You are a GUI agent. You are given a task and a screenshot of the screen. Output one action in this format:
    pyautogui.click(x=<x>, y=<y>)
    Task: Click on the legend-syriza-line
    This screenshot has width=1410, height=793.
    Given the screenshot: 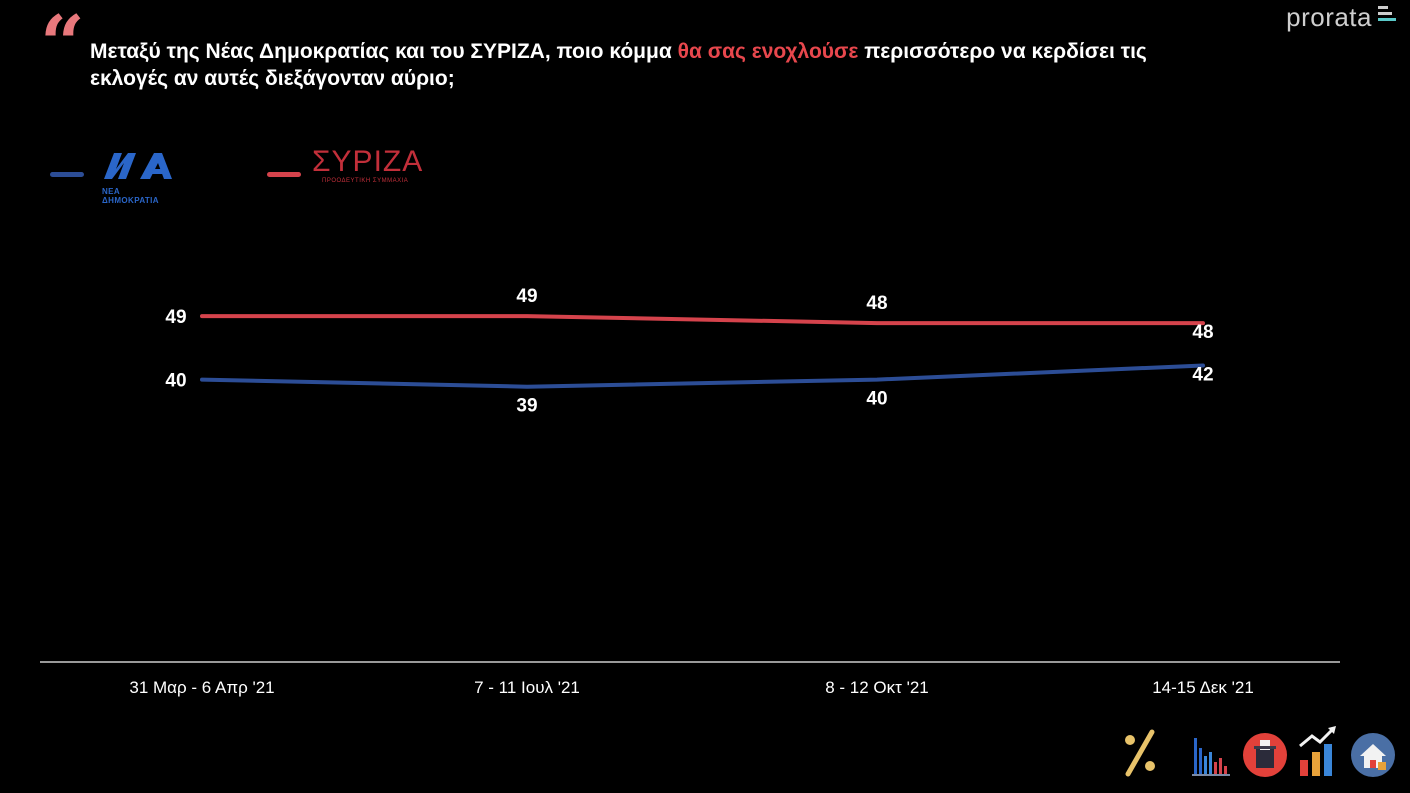 What is the action you would take?
    pyautogui.click(x=284, y=174)
    